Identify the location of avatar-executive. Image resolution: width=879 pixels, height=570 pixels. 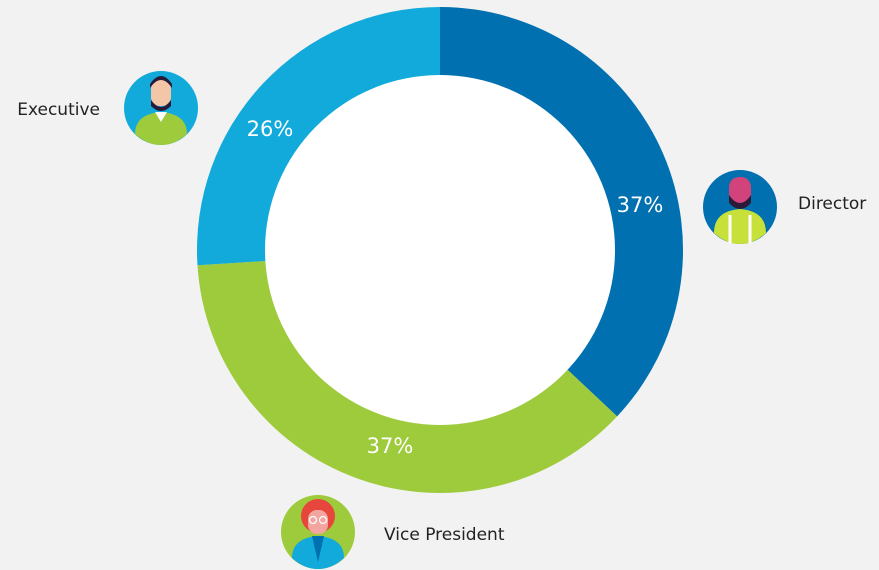
(161, 108).